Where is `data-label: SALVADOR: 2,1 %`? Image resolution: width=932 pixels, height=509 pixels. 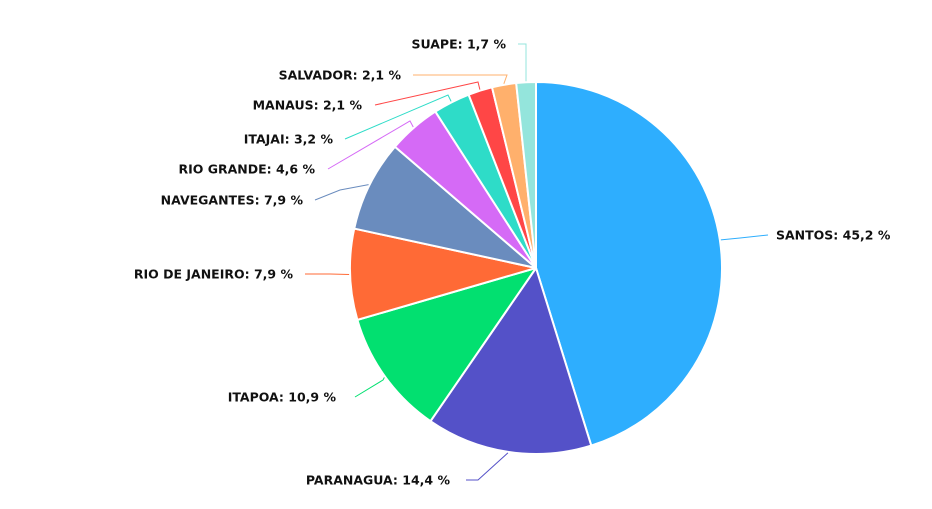
data-label: SALVADOR: 2,1 % is located at coordinates (340, 75).